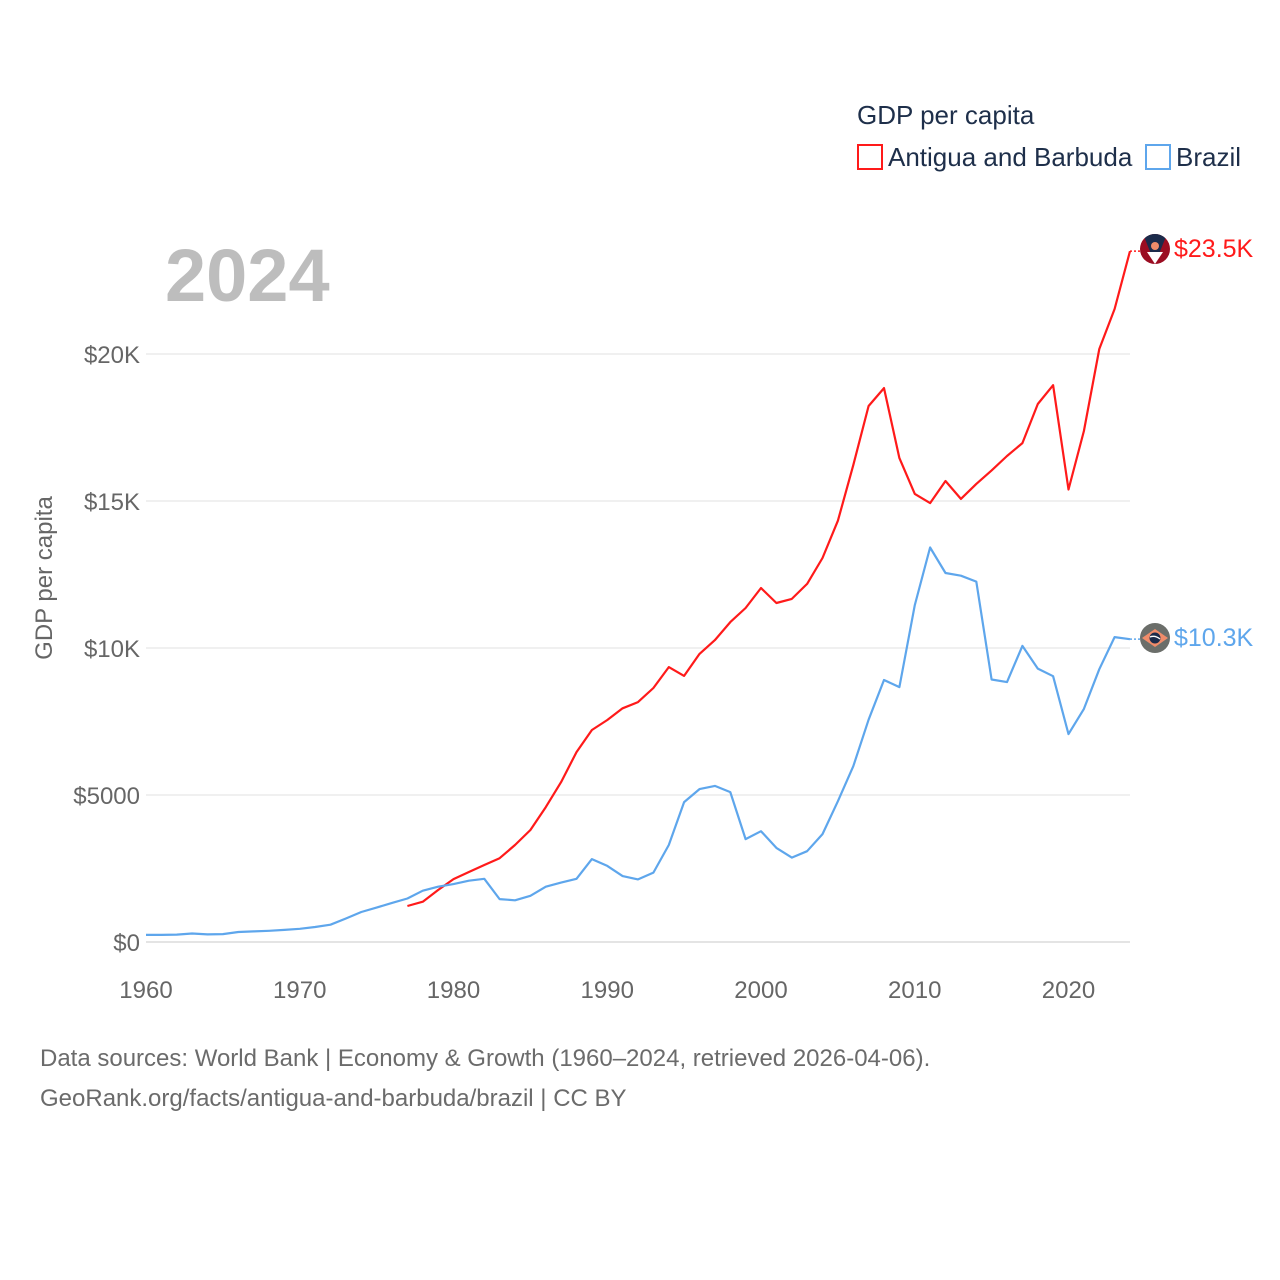 The width and height of the screenshot is (1280, 1280). What do you see at coordinates (247, 275) in the screenshot?
I see `big-year-label: 2024` at bounding box center [247, 275].